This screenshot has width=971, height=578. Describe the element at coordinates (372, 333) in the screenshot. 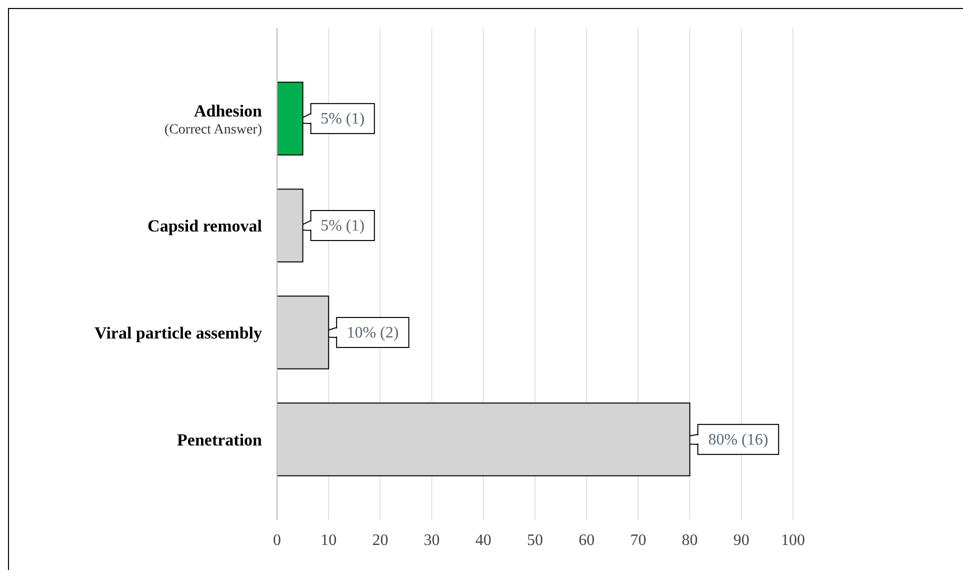

I see `data-label: 10% (2)` at that location.